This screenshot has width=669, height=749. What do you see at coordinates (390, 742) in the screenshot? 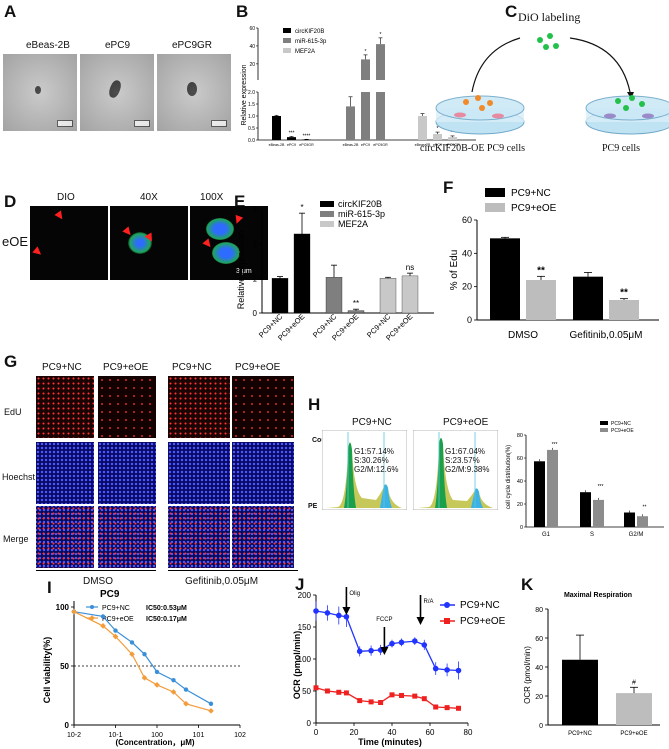
I see `panel-j-xlabel: Time (minutes)` at bounding box center [390, 742].